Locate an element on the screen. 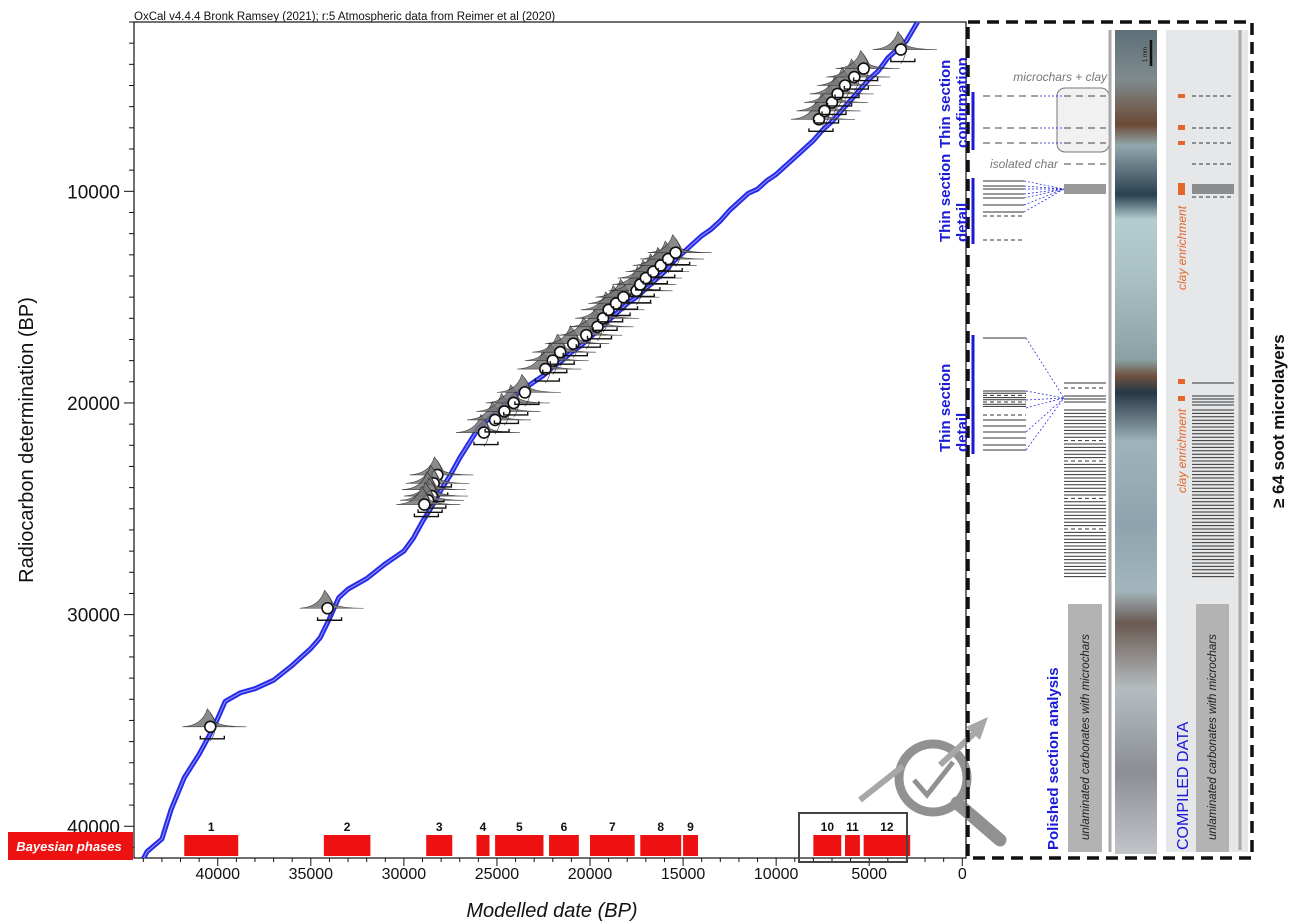  x-axis: 40000 35000 30000 25000 20000 15000 10000 5000 0 is located at coordinates (554, 870).